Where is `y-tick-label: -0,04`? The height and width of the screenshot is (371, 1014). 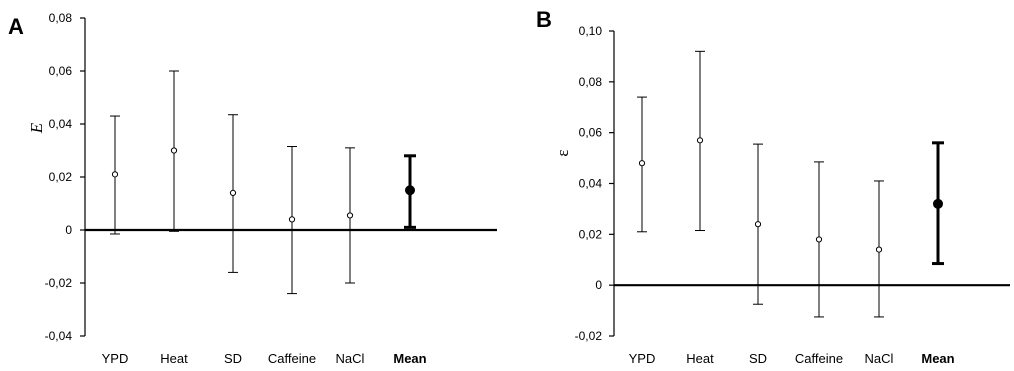 y-tick-label: -0,04 is located at coordinates (59, 336).